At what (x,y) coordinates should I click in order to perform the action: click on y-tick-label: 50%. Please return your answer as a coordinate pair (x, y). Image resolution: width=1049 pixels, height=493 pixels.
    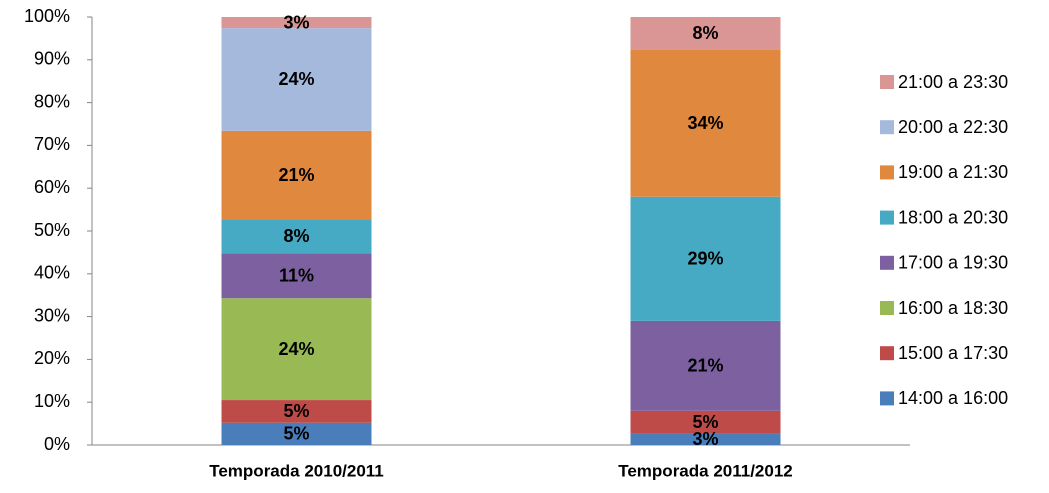
    Looking at the image, I should click on (52, 230).